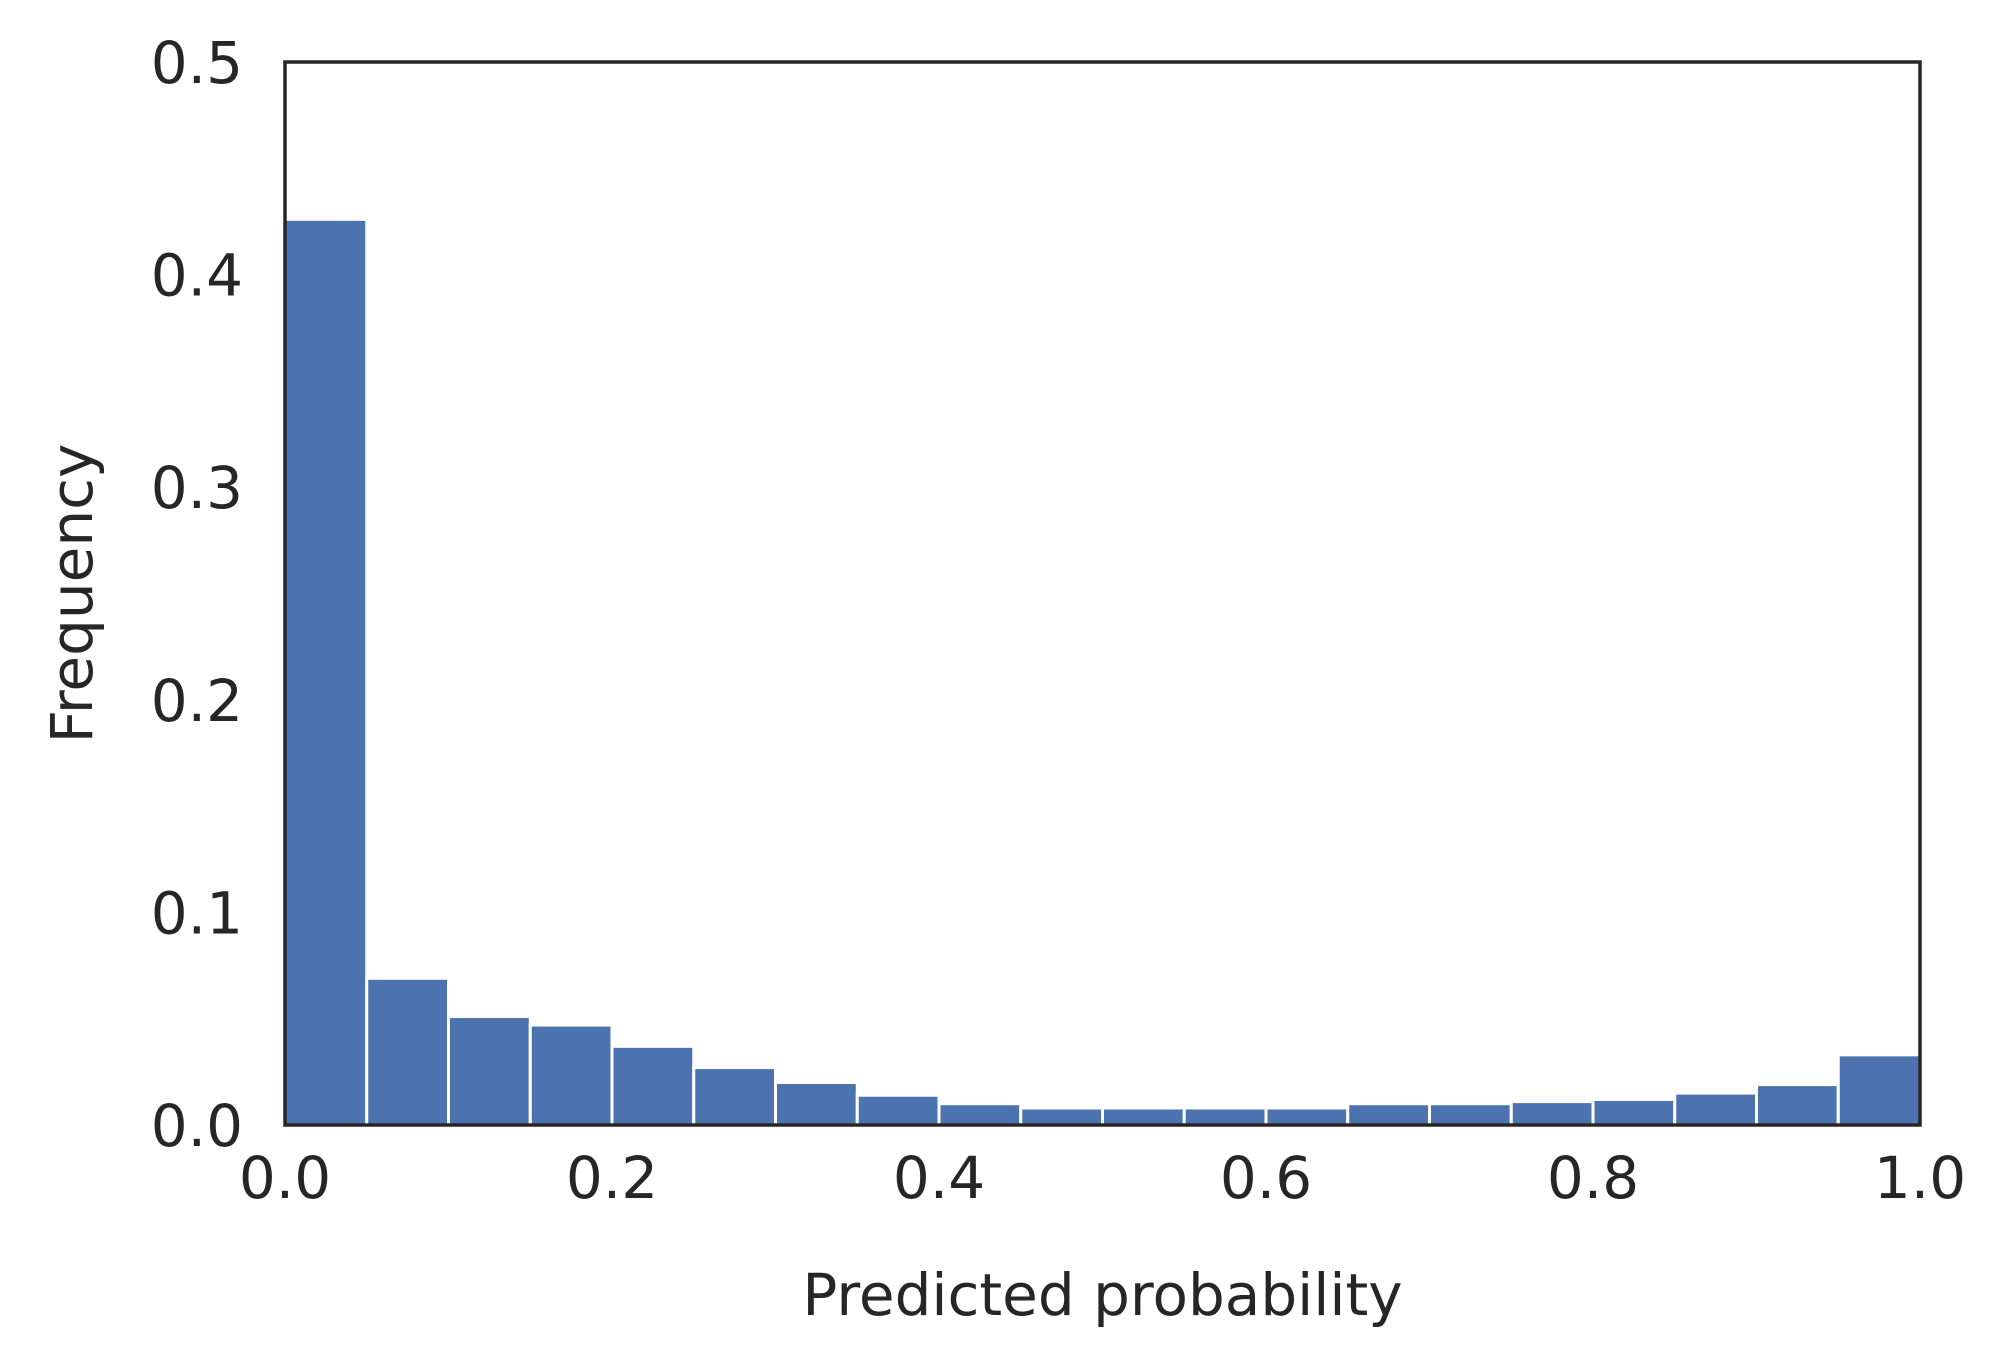  Describe the element at coordinates (72, 594) in the screenshot. I see `y-axis-label: Frequency` at that location.